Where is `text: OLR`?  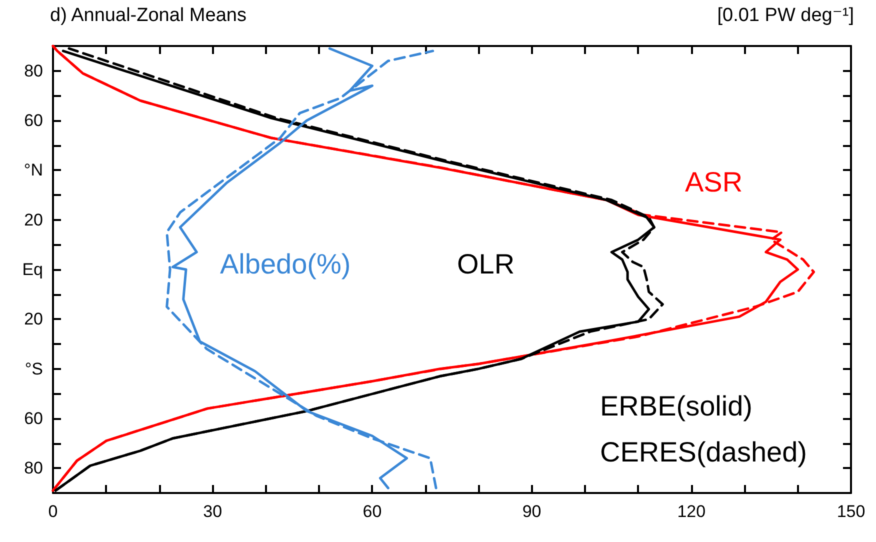 text: OLR is located at coordinates (486, 264).